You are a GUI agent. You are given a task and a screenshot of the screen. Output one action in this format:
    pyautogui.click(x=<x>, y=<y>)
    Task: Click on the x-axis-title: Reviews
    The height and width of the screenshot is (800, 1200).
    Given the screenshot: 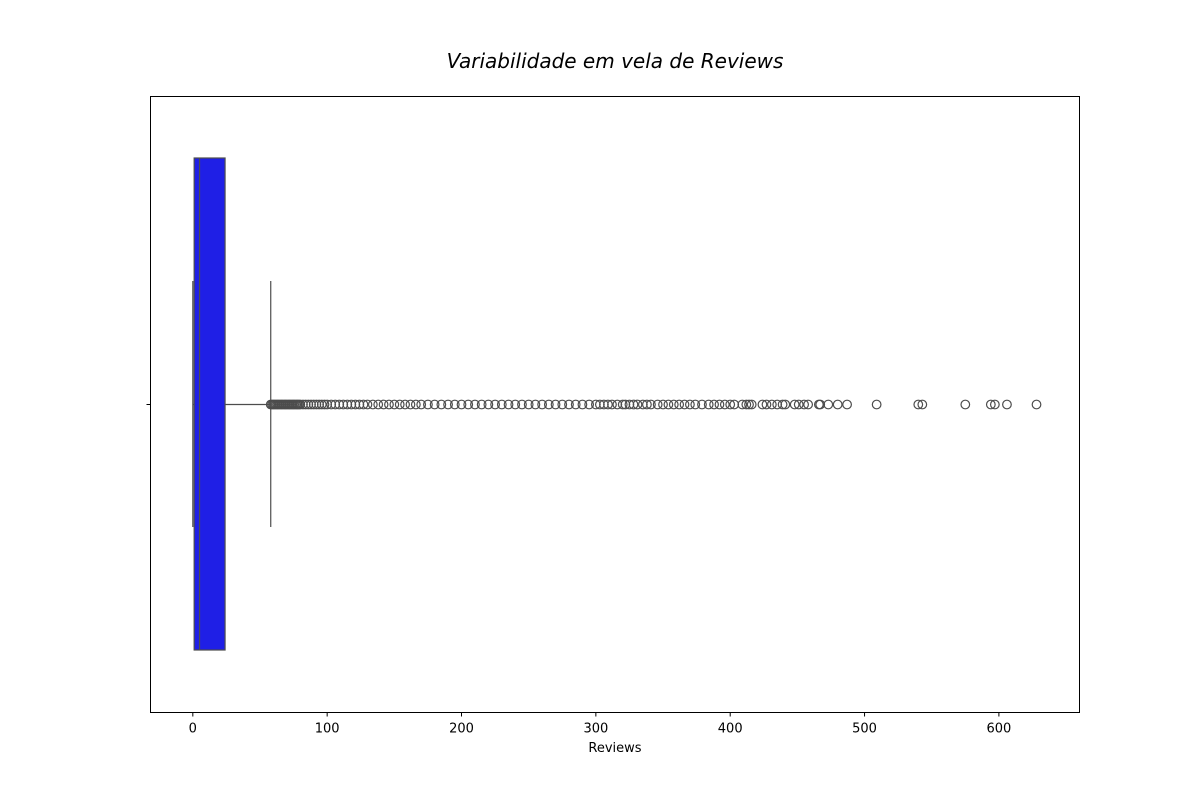 What is the action you would take?
    pyautogui.click(x=614, y=748)
    